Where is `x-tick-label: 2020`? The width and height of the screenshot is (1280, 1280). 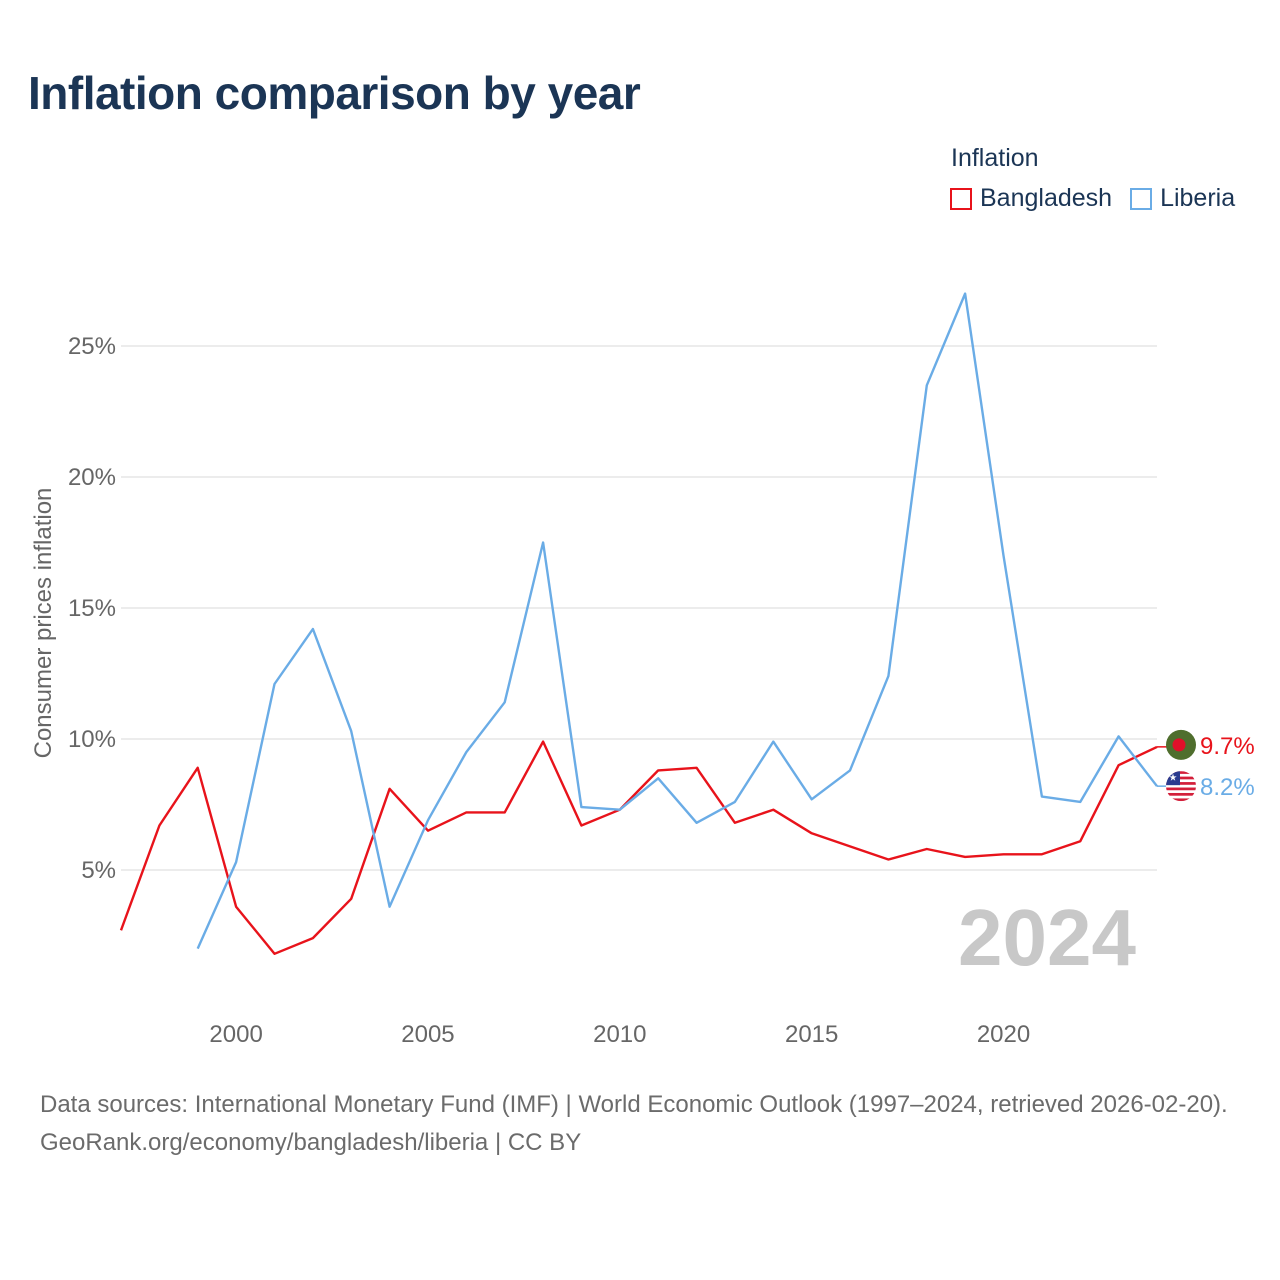 x-tick-label: 2020 is located at coordinates (1003, 1034).